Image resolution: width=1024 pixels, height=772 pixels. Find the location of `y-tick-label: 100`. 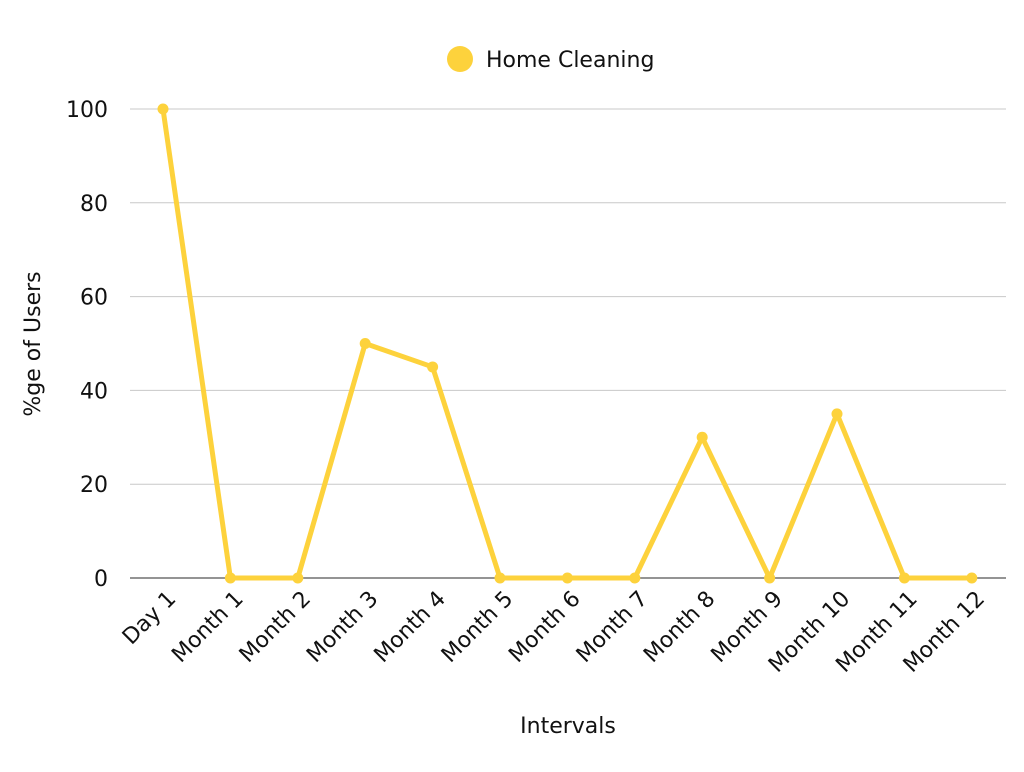

y-tick-label: 100 is located at coordinates (87, 110).